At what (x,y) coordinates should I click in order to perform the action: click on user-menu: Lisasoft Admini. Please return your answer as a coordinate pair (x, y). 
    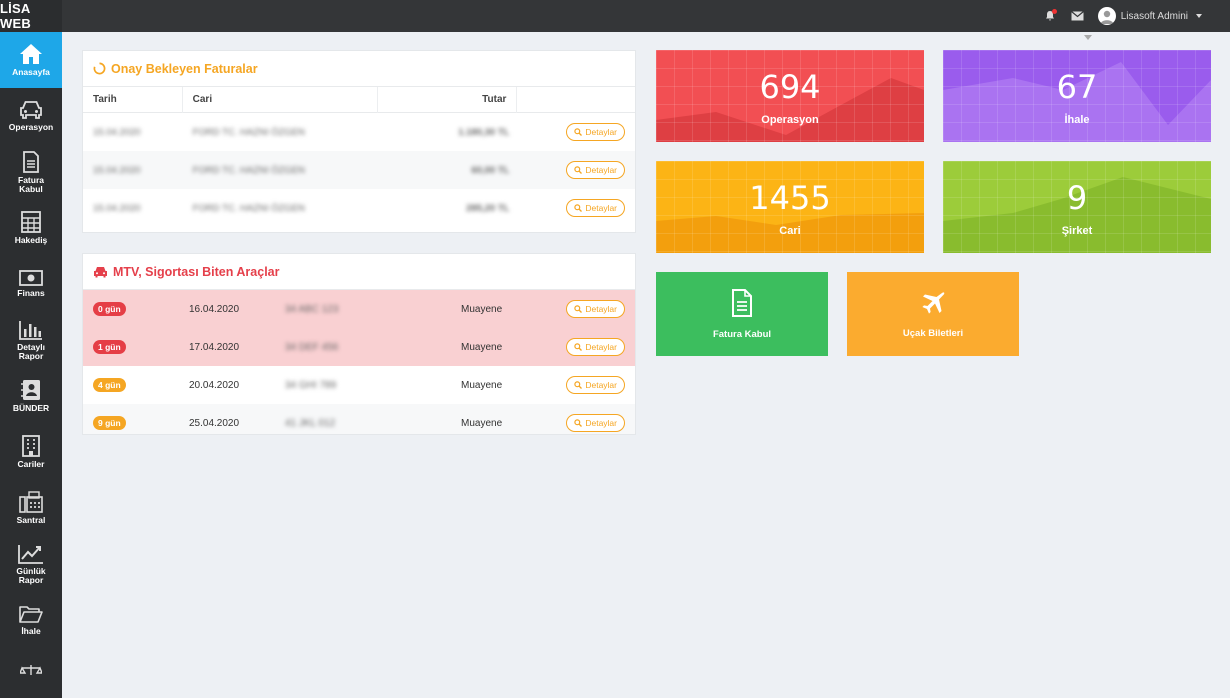
    Looking at the image, I should click on (1149, 16).